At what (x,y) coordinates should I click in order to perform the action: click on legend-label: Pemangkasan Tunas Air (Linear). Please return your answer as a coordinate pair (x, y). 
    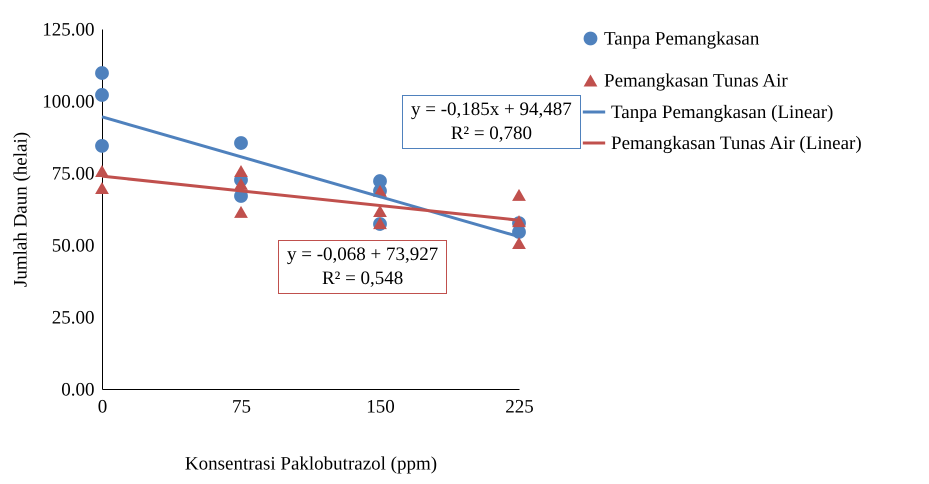
    Looking at the image, I should click on (736, 143).